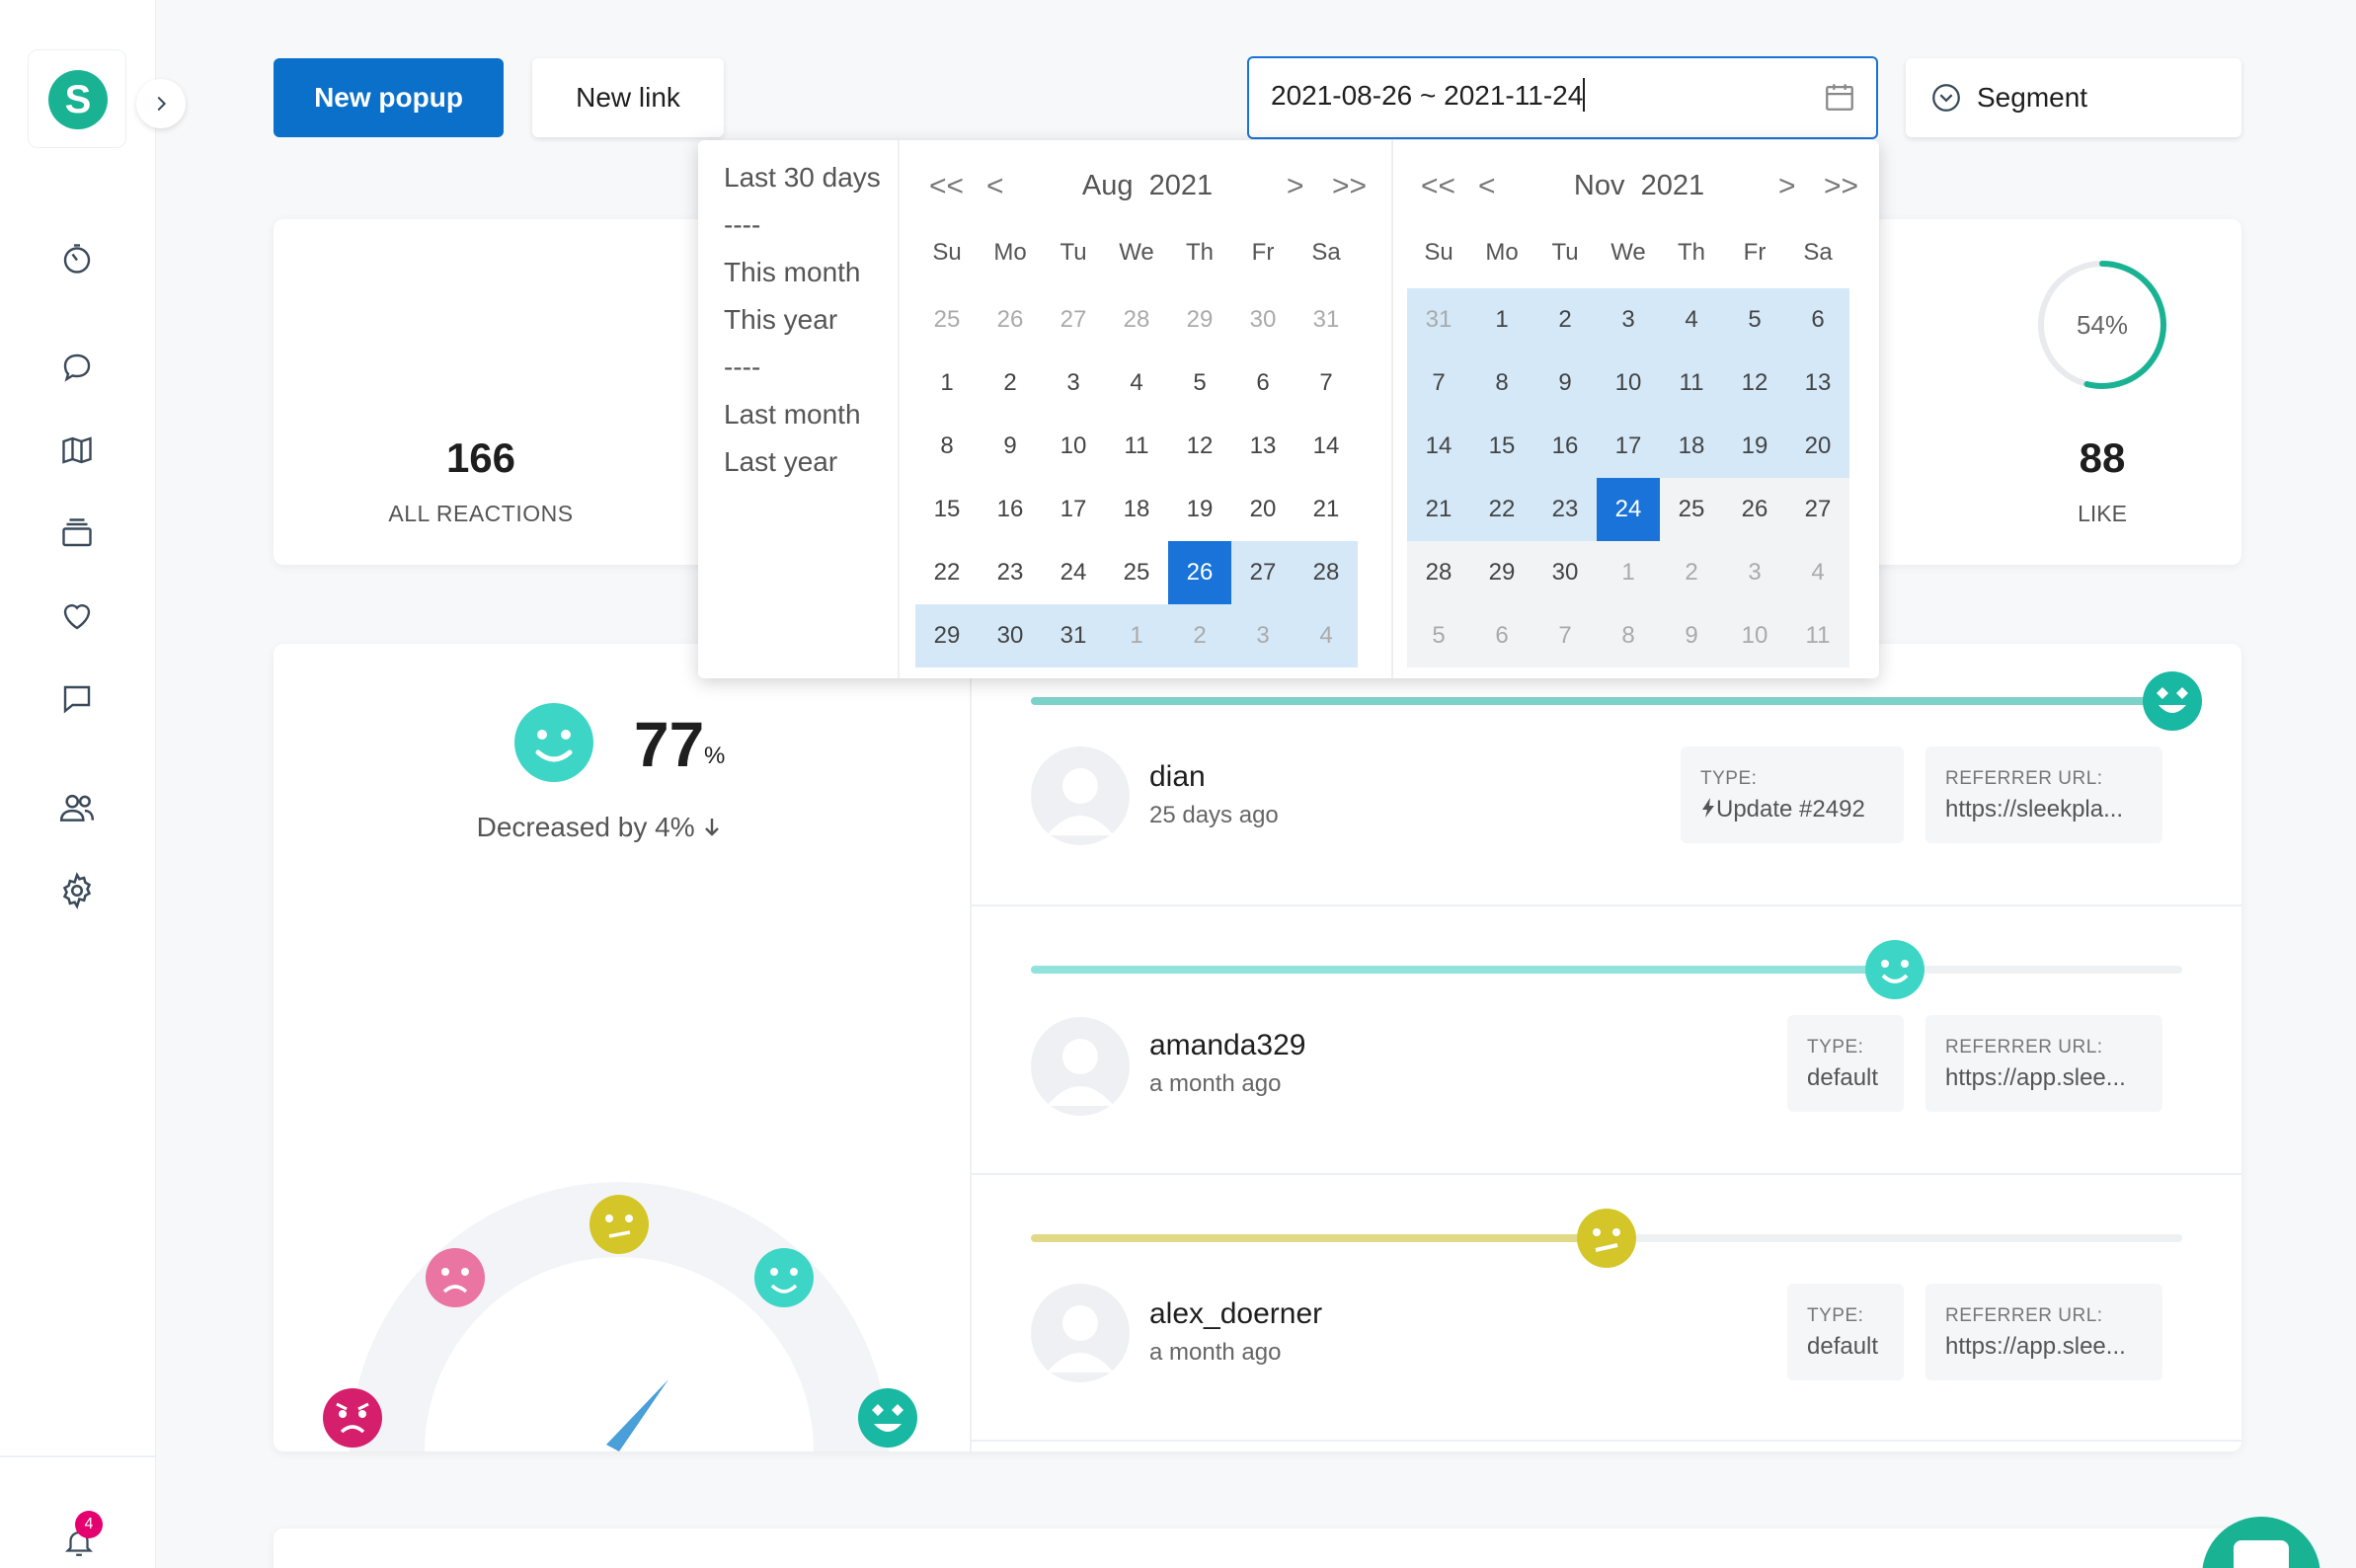  What do you see at coordinates (1010, 572) in the screenshot?
I see `calendar-day: 23` at bounding box center [1010, 572].